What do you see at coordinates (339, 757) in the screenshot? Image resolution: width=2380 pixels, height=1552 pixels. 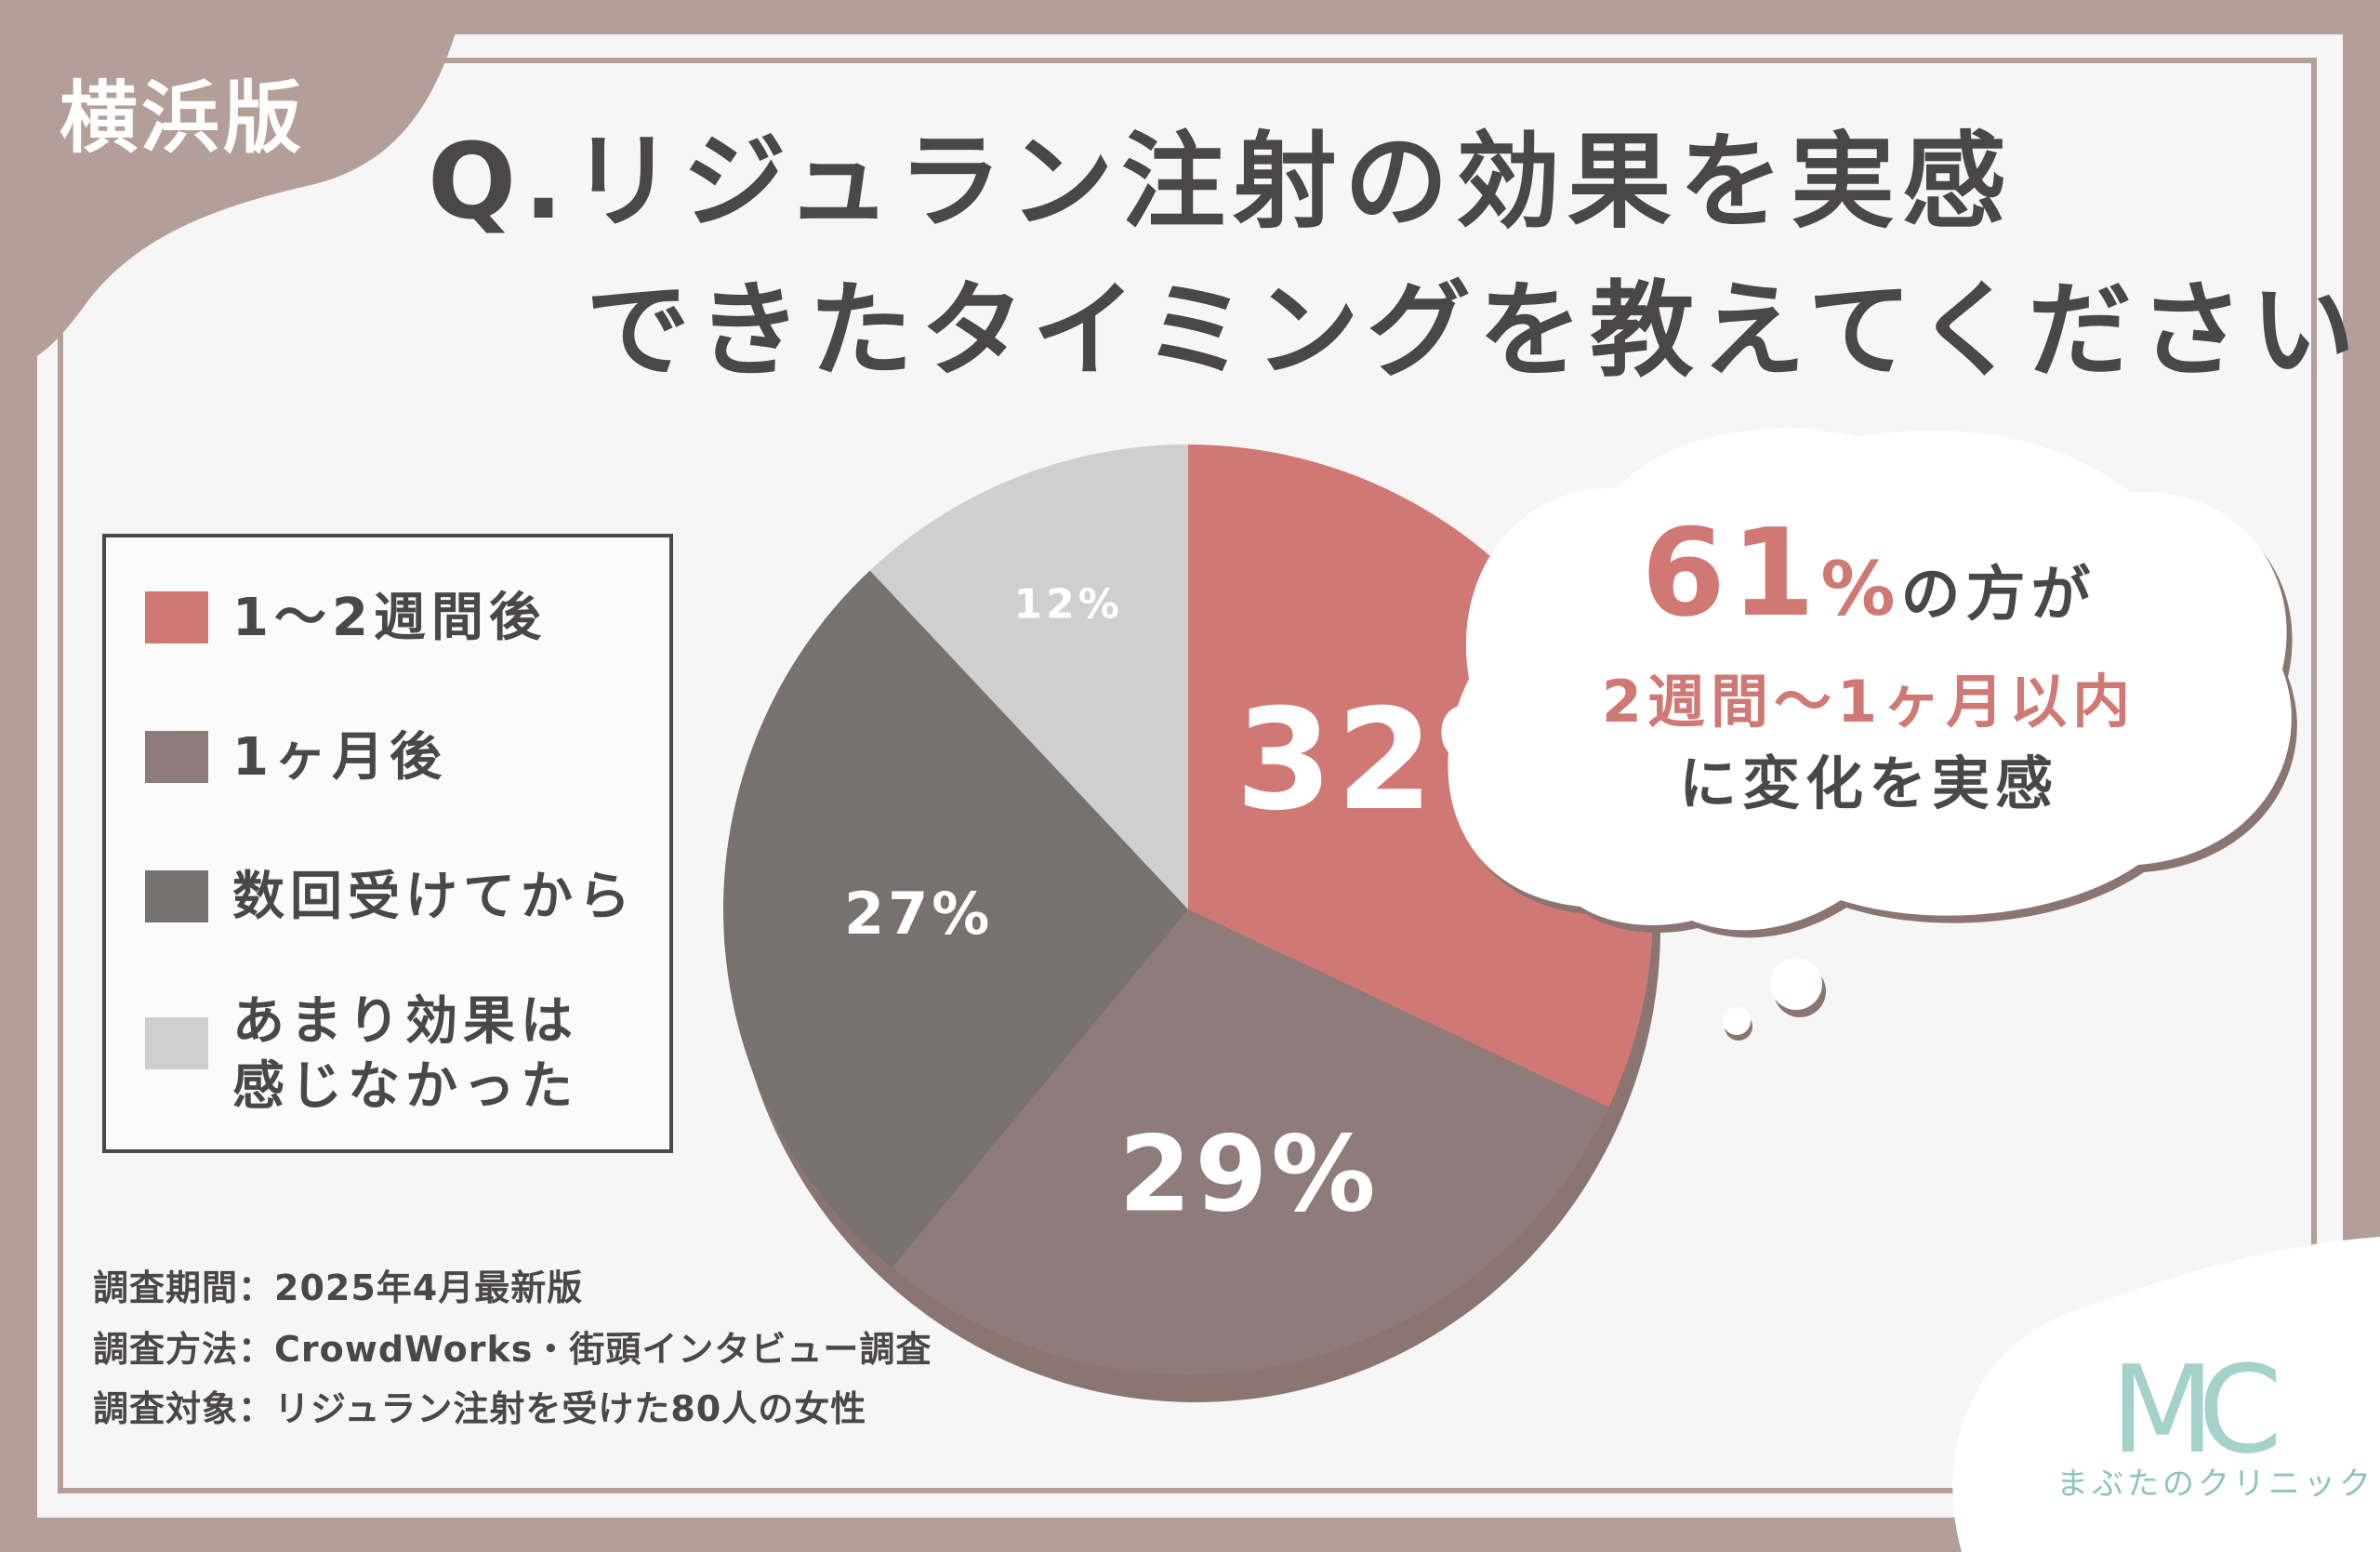 I see `legend-label: 1ヶ月後` at bounding box center [339, 757].